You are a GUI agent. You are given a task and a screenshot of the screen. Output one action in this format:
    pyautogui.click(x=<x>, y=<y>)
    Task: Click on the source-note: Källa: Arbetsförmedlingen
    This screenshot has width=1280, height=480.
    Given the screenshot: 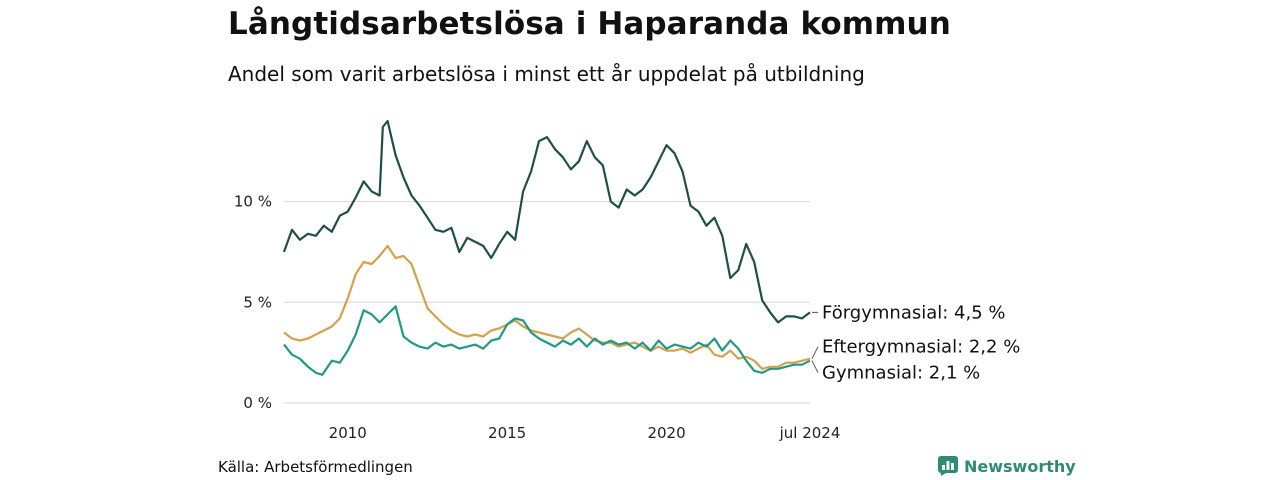 What is the action you would take?
    pyautogui.click(x=315, y=467)
    